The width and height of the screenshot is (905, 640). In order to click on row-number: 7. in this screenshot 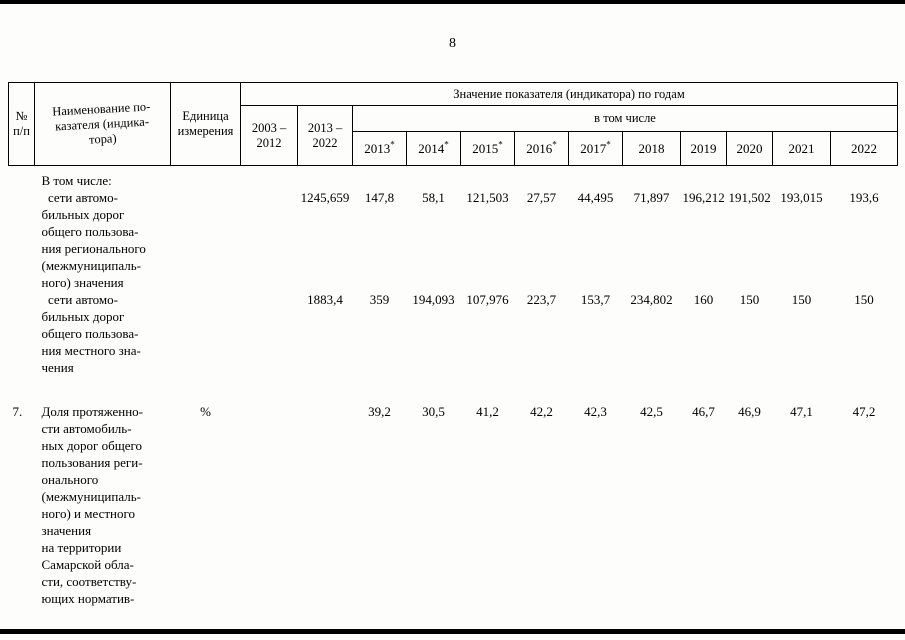, I will do `click(17, 411)`.